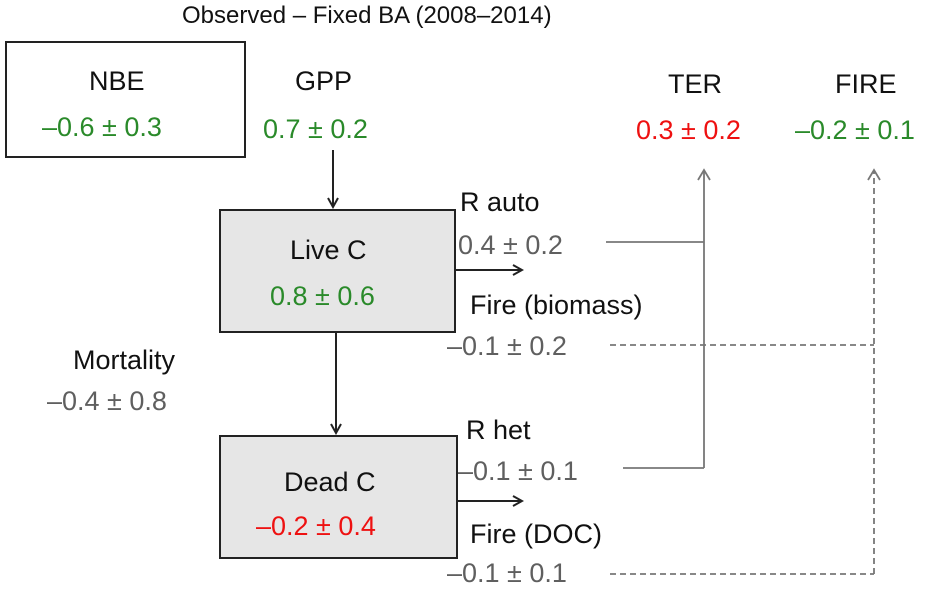  Describe the element at coordinates (124, 360) in the screenshot. I see `mortality-label: Mortality` at that location.